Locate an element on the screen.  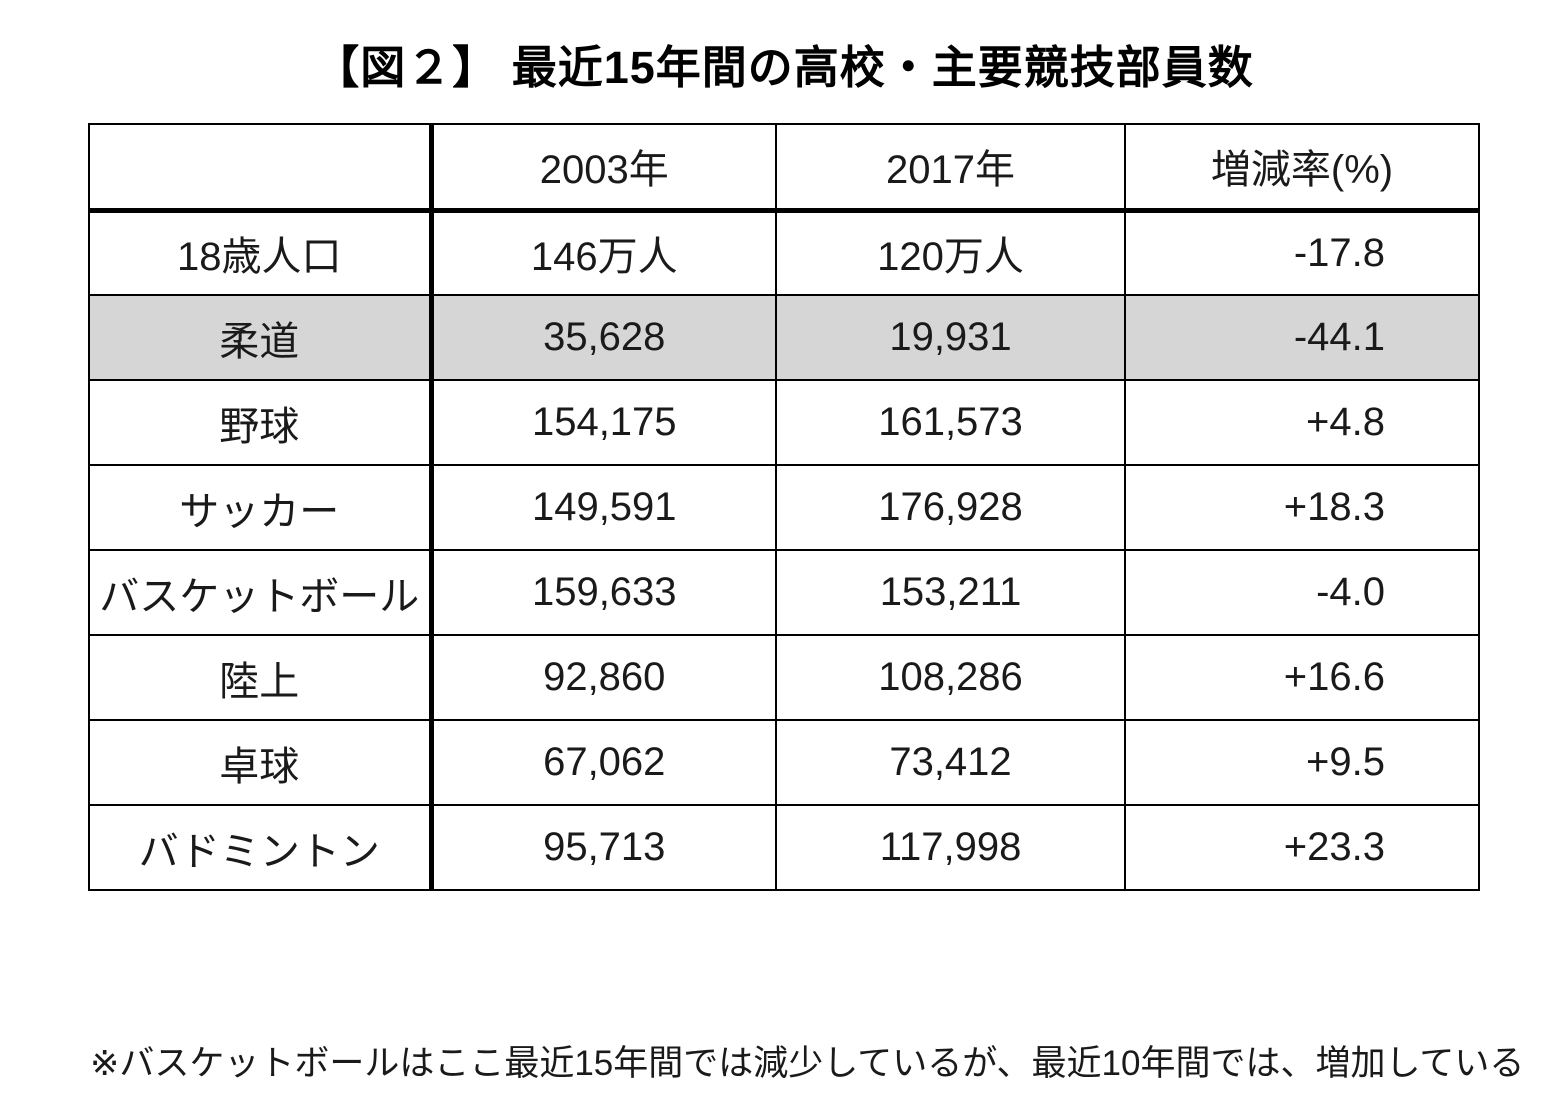
value-2003-cell: 35,628 is located at coordinates (603, 337).